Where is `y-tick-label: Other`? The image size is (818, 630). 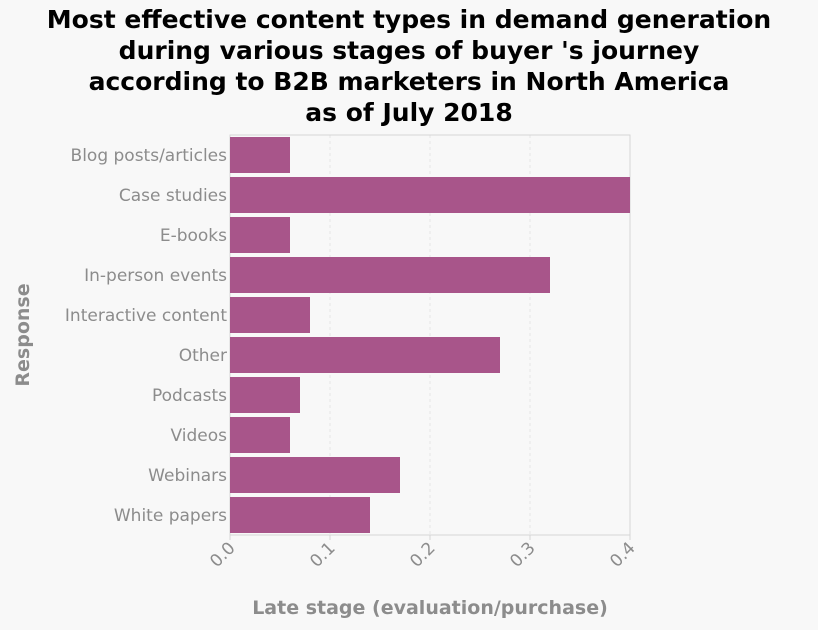
y-tick-label: Other is located at coordinates (203, 356).